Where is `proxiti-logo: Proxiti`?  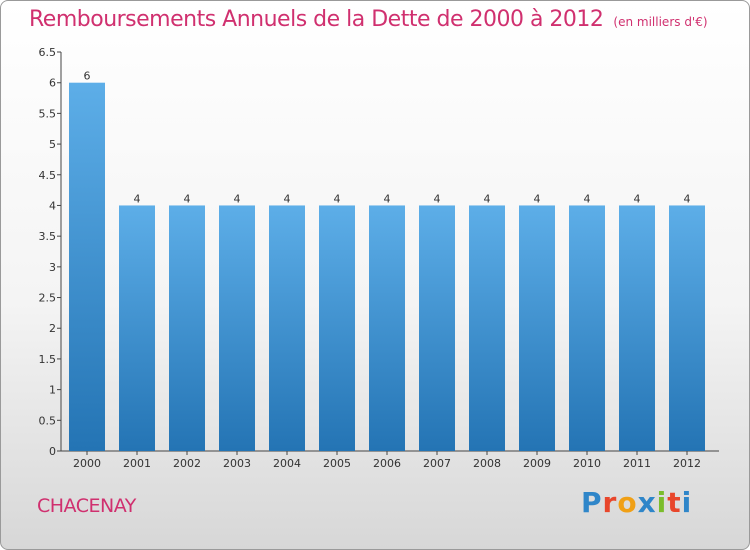
proxiti-logo: Proxiti is located at coordinates (637, 502).